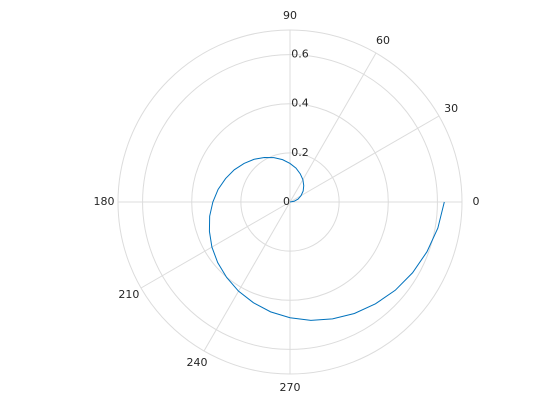 The image size is (560, 420). I want to click on r-tick-label: 0.4, so click(300, 103).